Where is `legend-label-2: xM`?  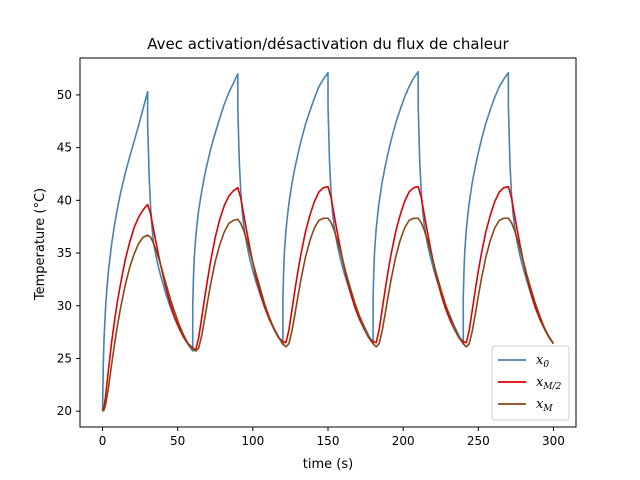
legend-label-2: xM is located at coordinates (544, 405).